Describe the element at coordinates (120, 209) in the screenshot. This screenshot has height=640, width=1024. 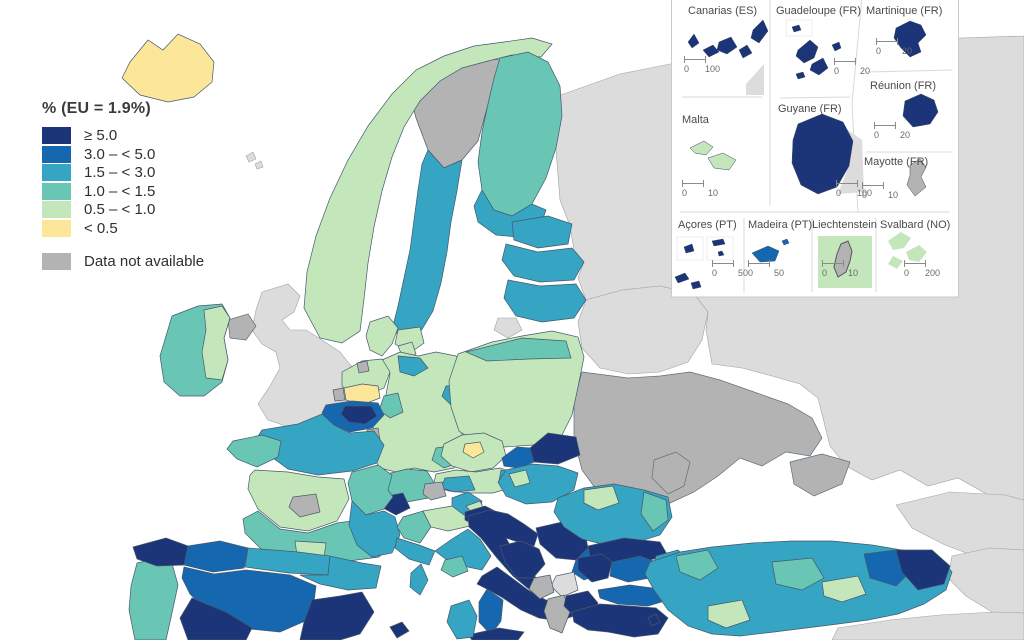
I see `legend-label: 0.5 – < 1.0` at that location.